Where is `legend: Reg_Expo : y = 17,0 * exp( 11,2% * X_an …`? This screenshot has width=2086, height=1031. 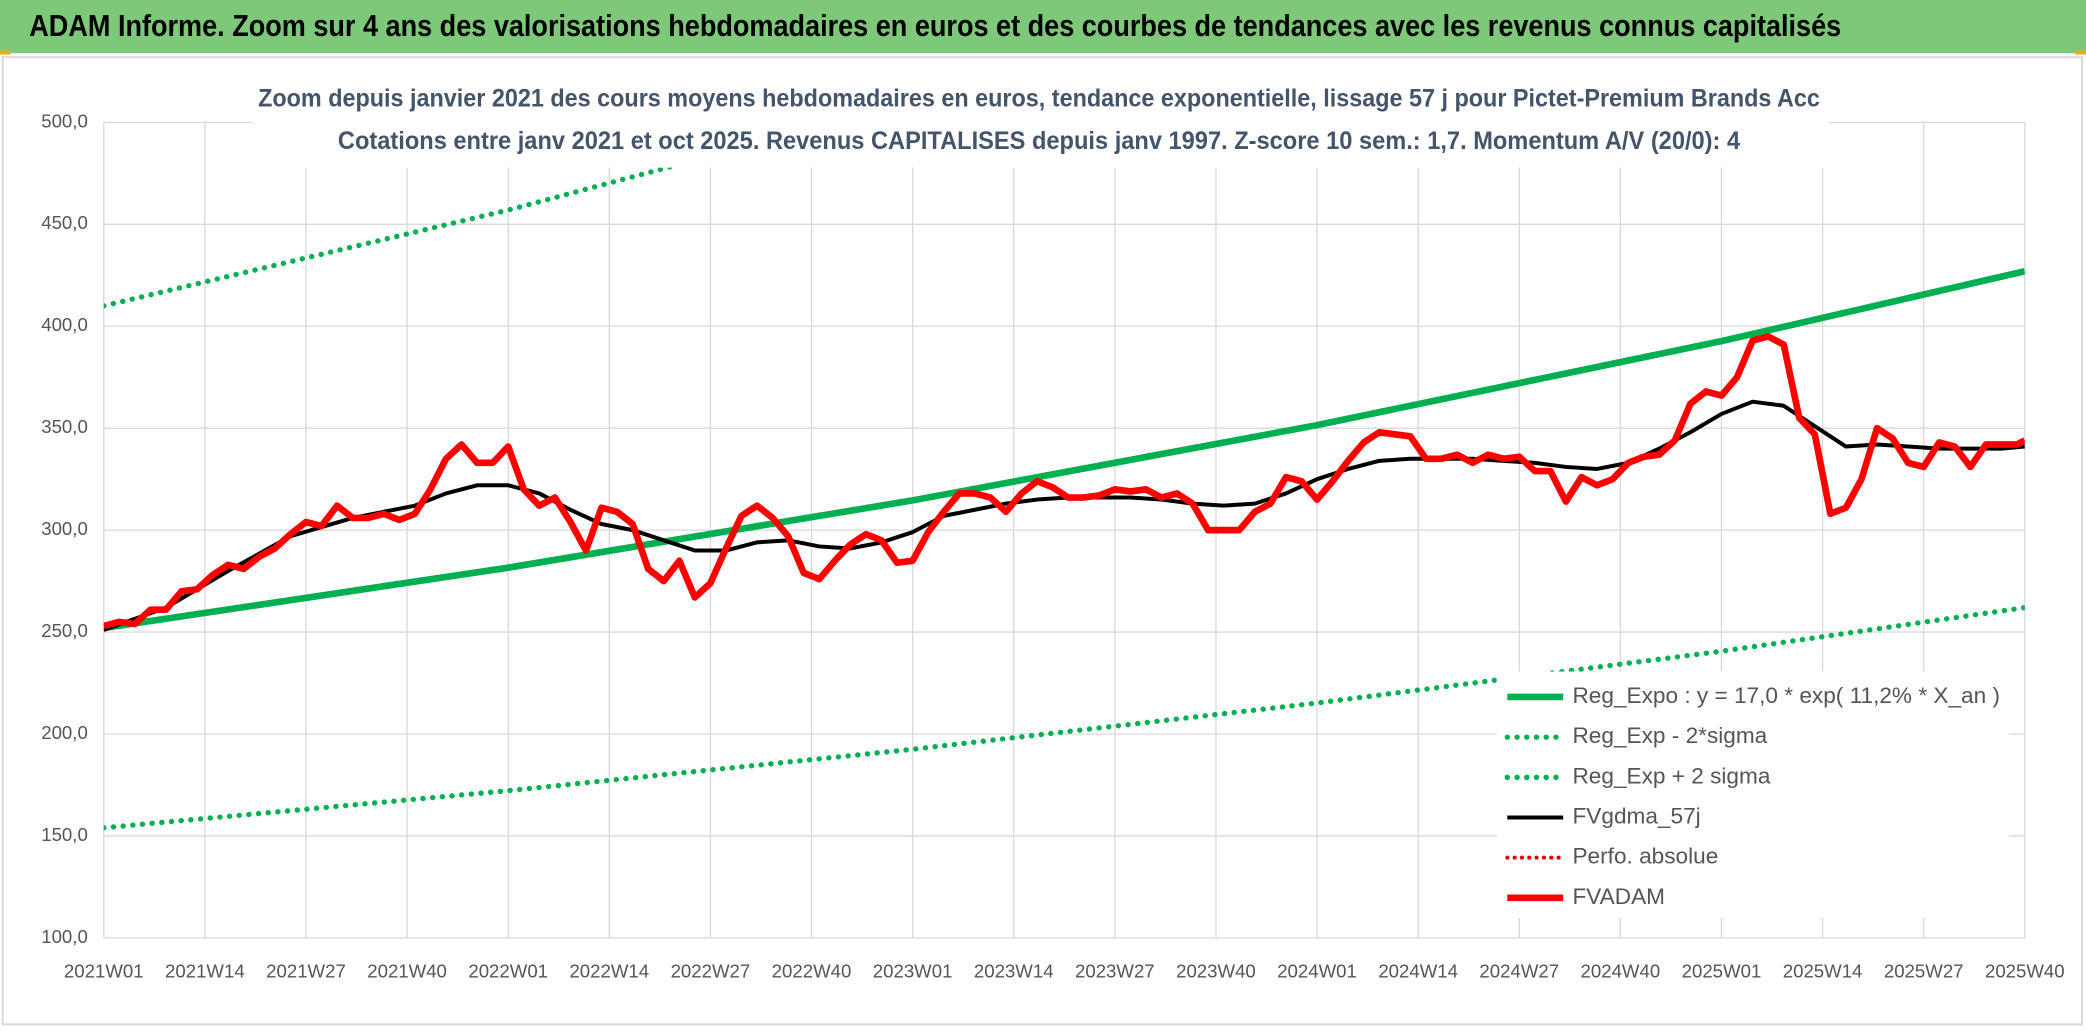
legend: Reg_Expo : y = 17,0 * exp( 11,2% * X_an … is located at coordinates (1752, 794).